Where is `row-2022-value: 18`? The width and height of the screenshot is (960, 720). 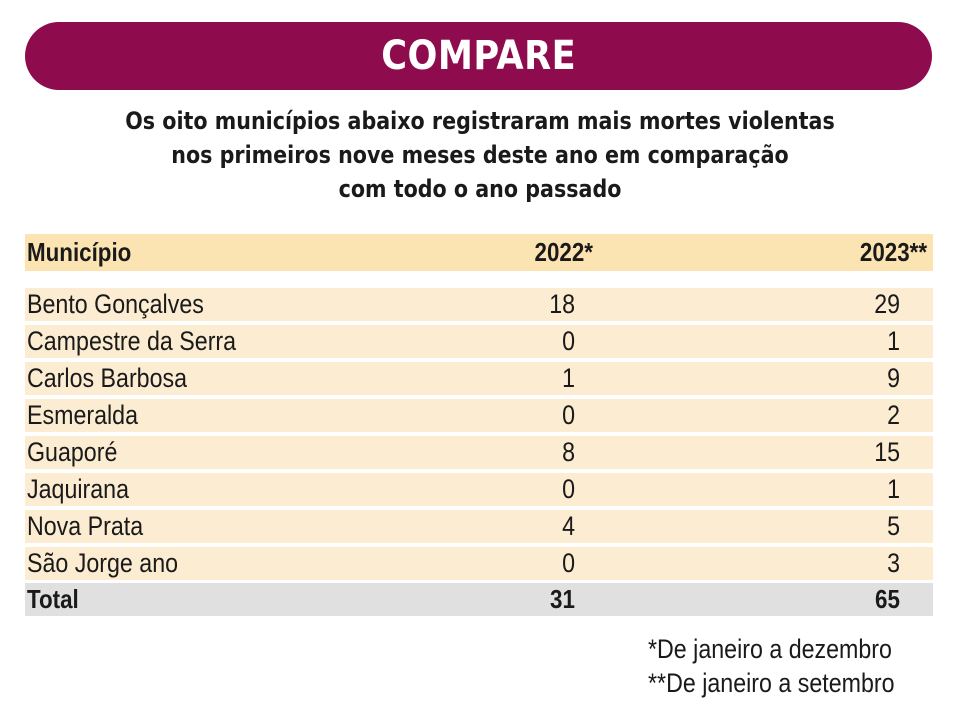
row-2022-value: 18 is located at coordinates (562, 304).